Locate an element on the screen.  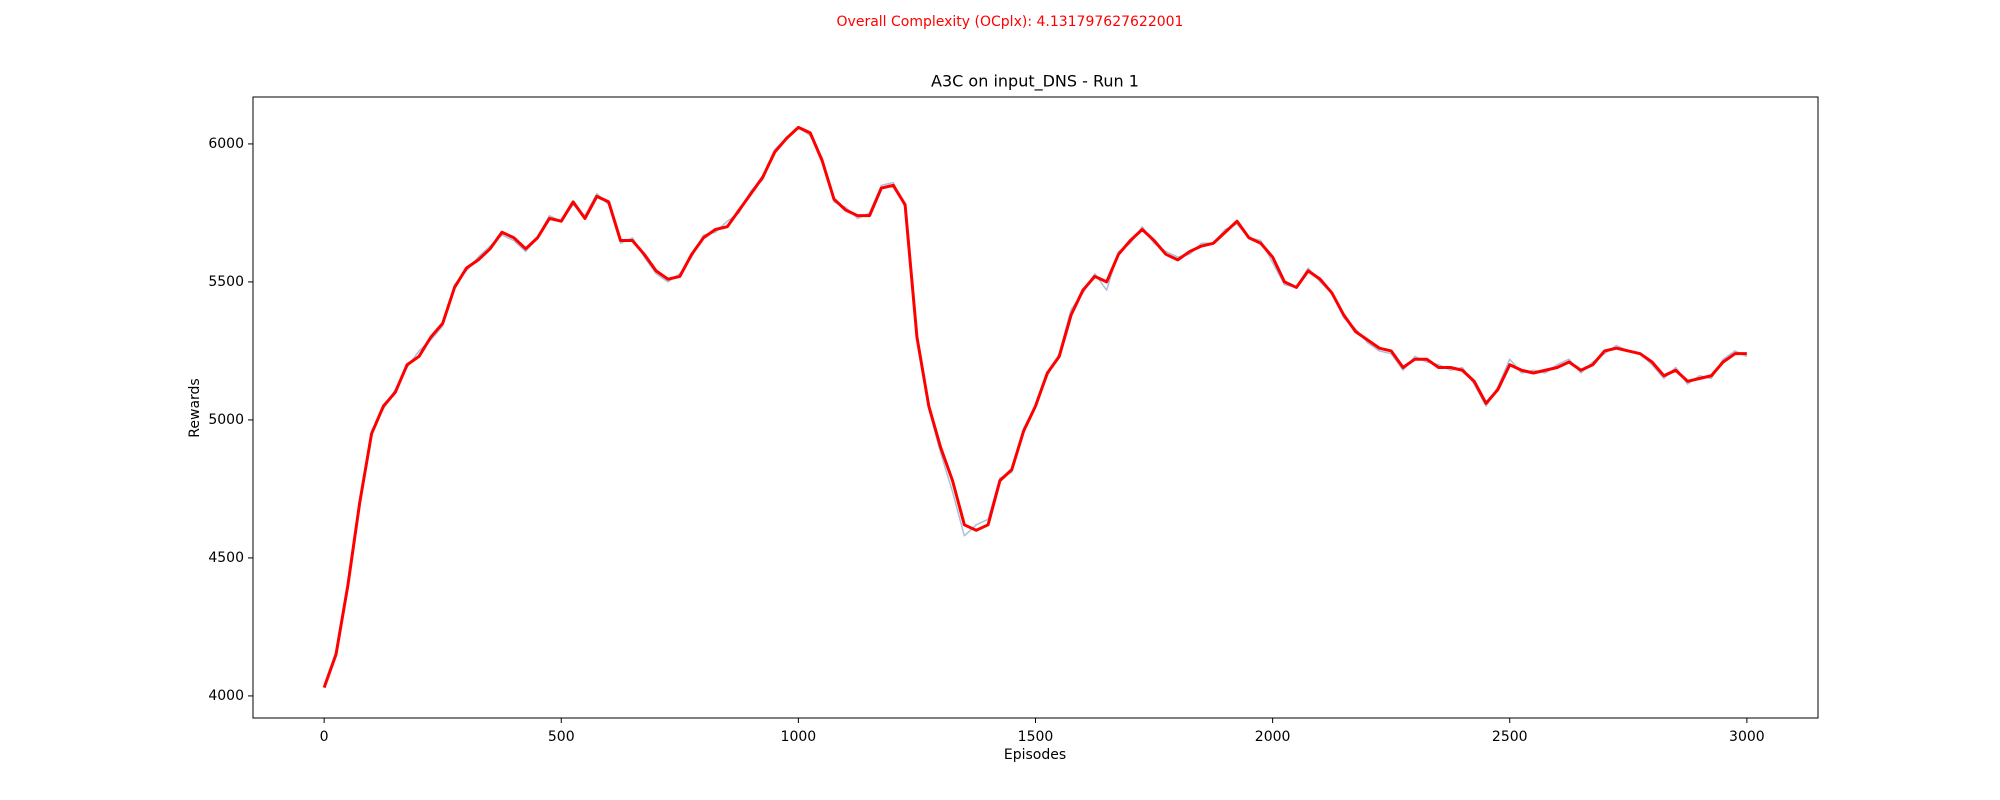
x-tick-label: 2000 is located at coordinates (1273, 737).